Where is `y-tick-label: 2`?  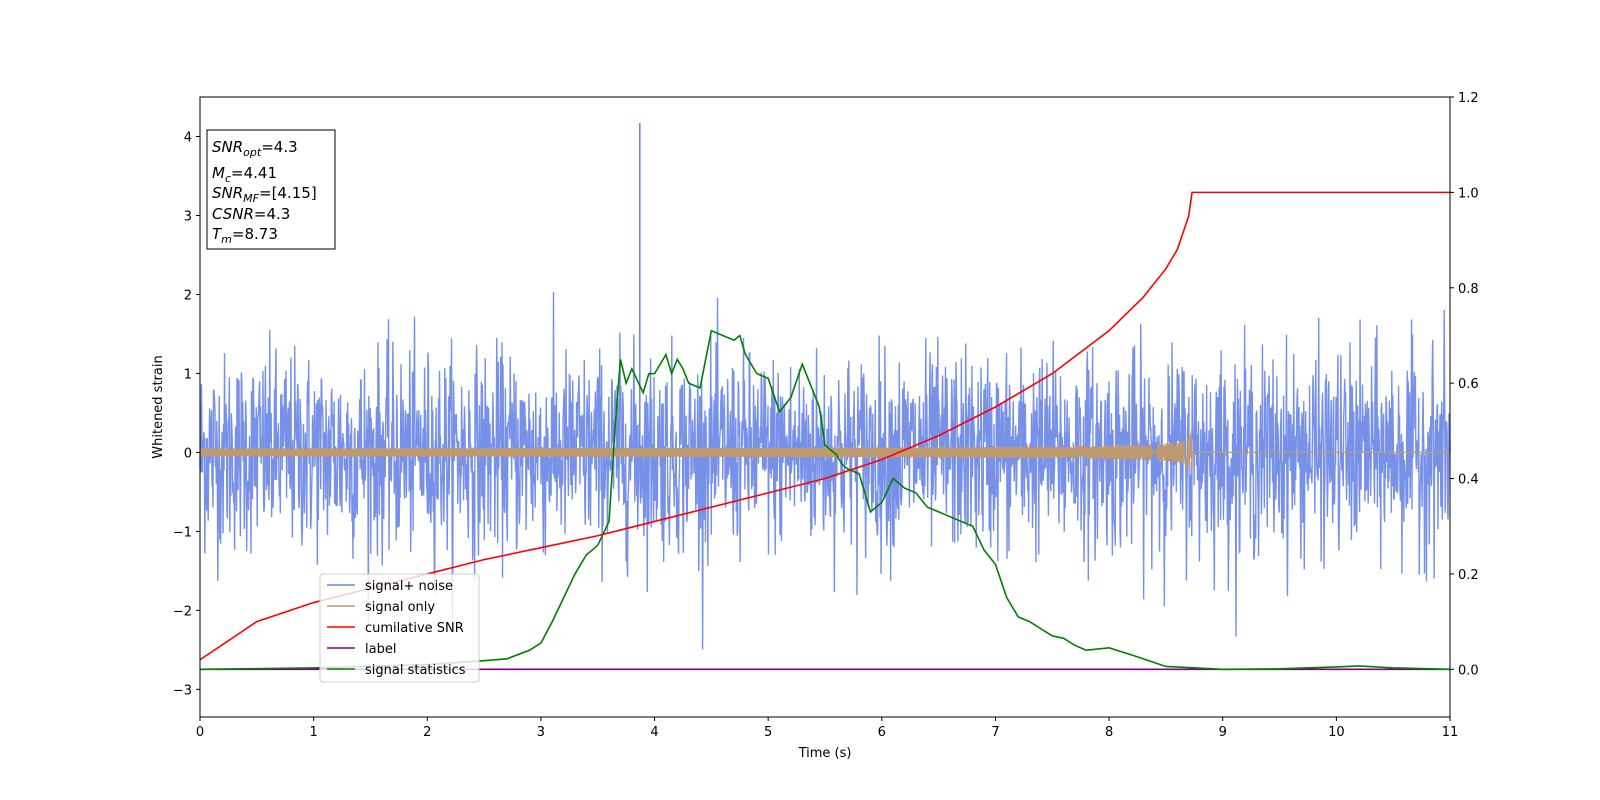
y-tick-label: 2 is located at coordinates (188, 295).